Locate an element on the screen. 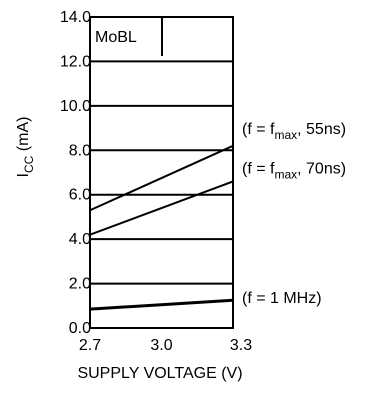  x-tick-label: 3.0 is located at coordinates (161, 345).